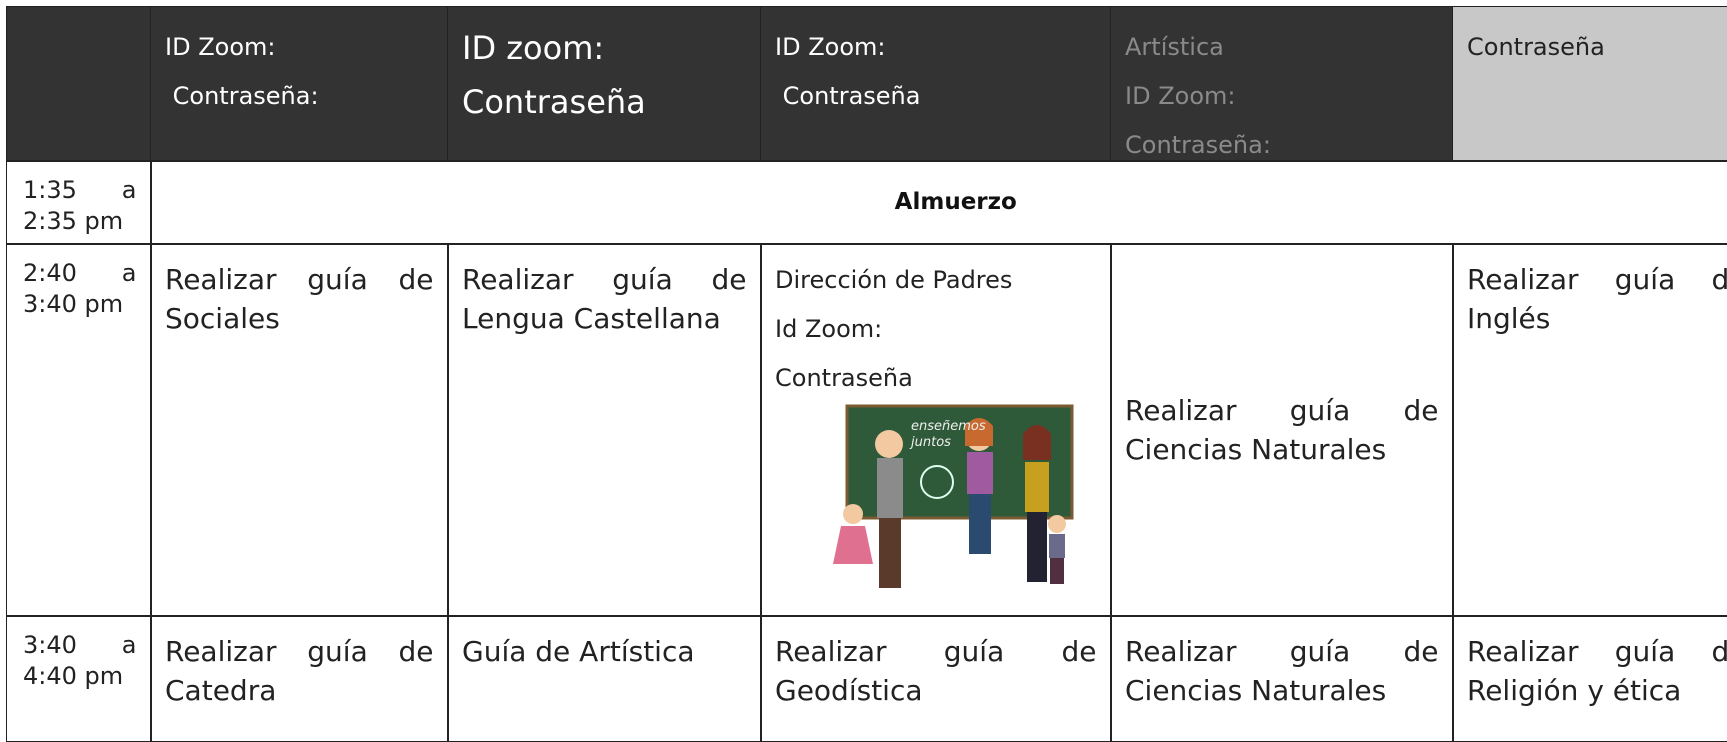 The height and width of the screenshot is (742, 1727). I want to click on cell-text: Id Zoom:, so click(829, 329).